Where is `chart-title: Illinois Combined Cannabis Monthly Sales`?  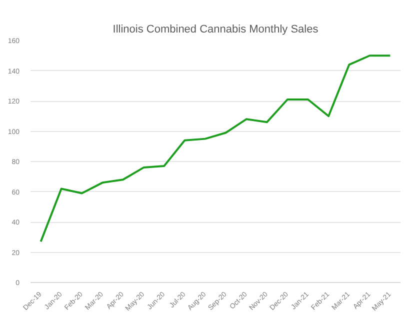
chart-title: Illinois Combined Cannabis Monthly Sales is located at coordinates (215, 30).